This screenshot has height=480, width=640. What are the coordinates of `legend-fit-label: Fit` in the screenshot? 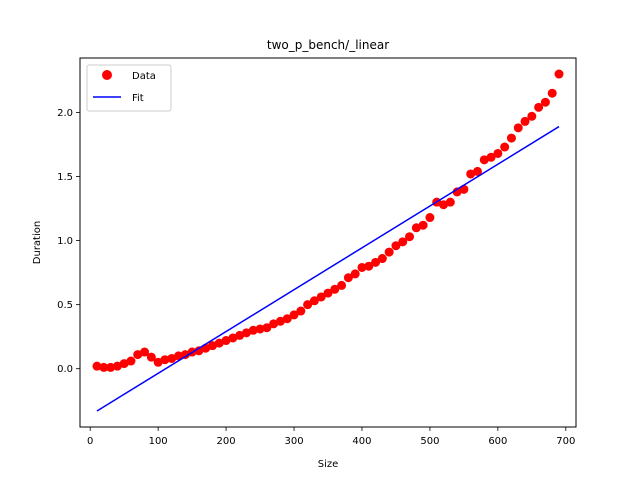 It's located at (138, 98).